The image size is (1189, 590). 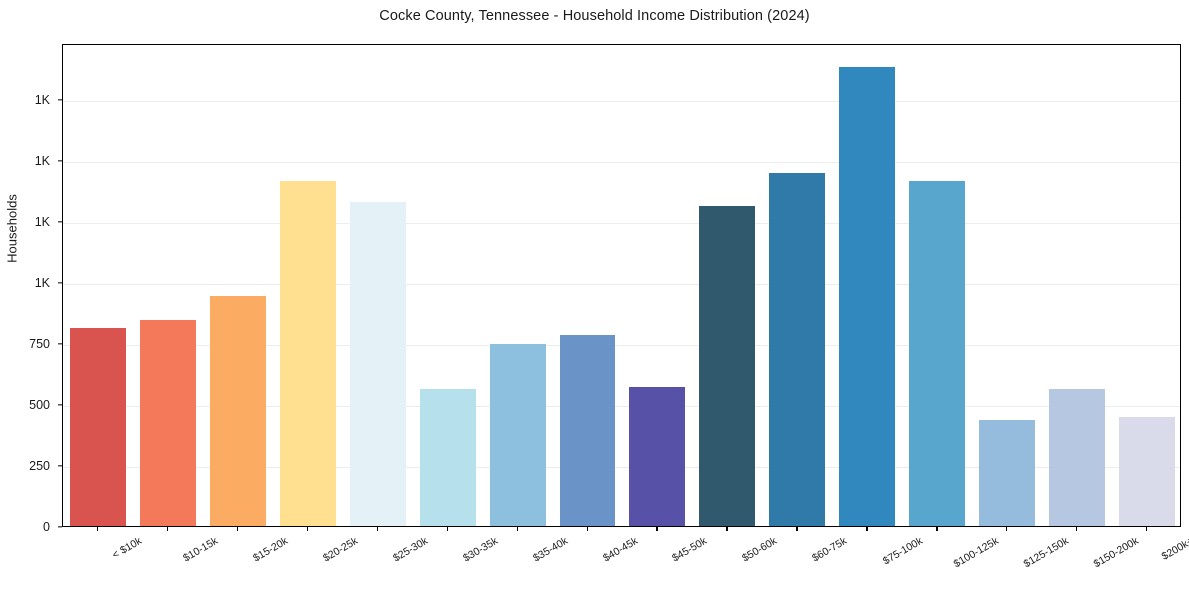 I want to click on y-tick-label: 500, so click(x=39, y=405).